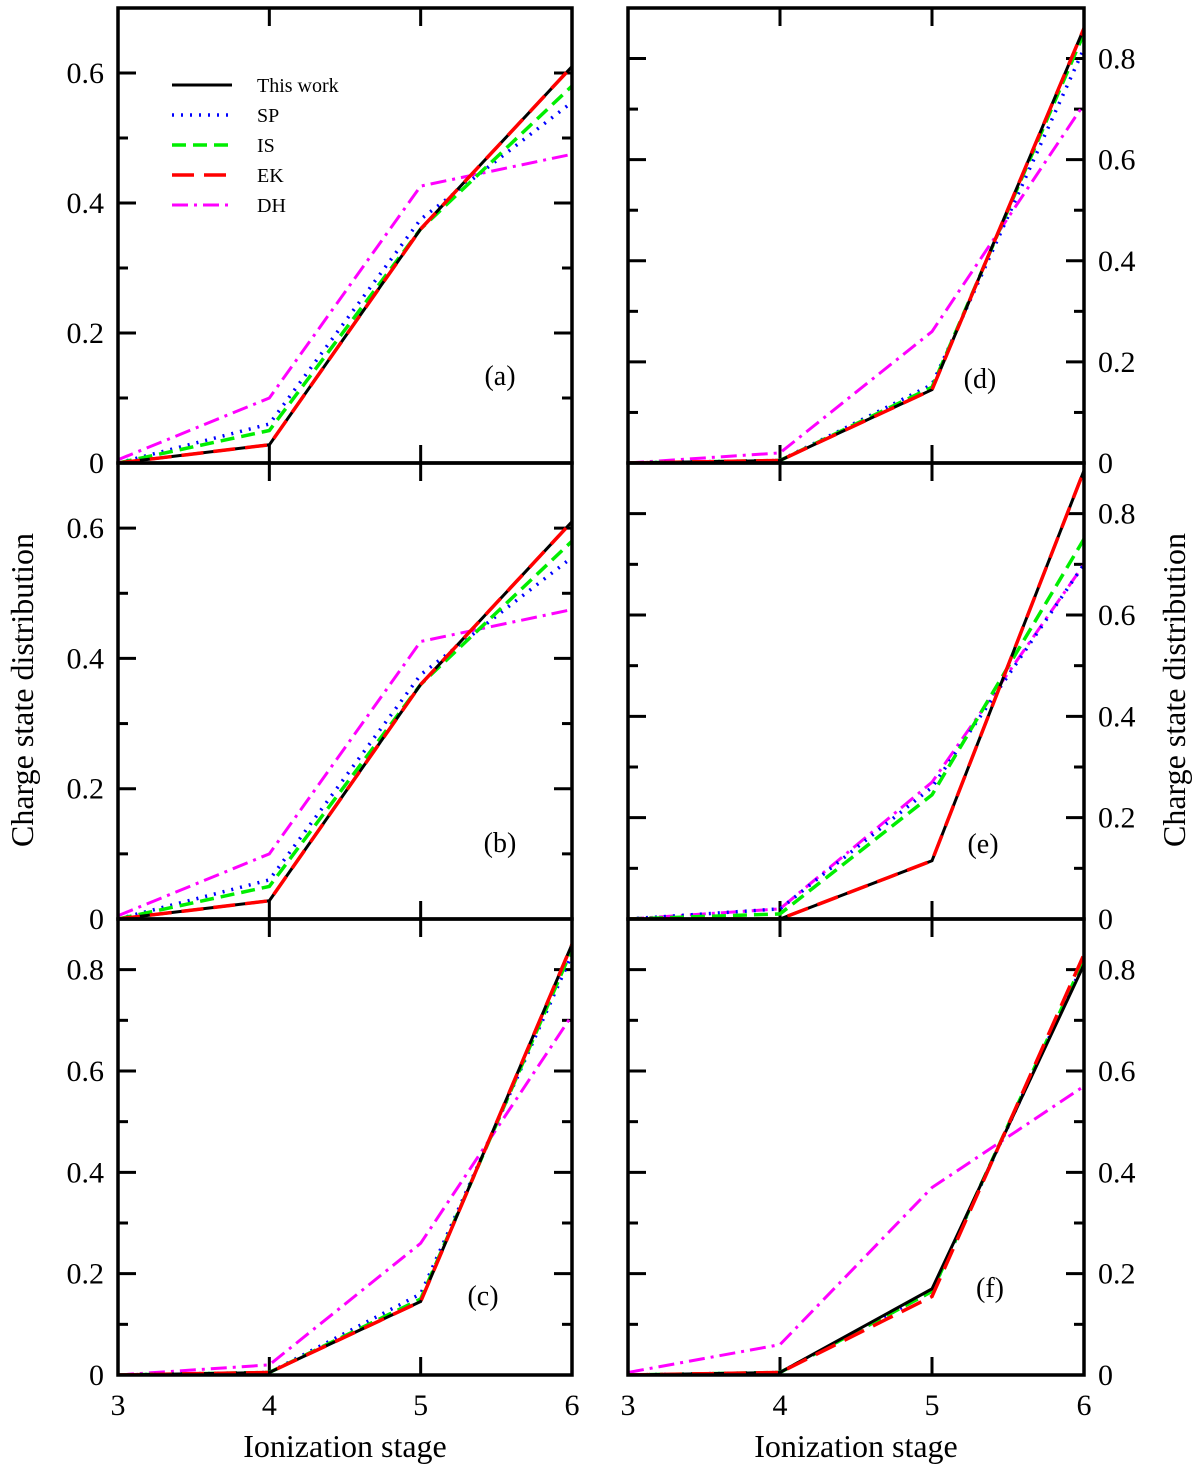 This screenshot has width=1200, height=1474. What do you see at coordinates (271, 206) in the screenshot?
I see `legend-label: DH` at bounding box center [271, 206].